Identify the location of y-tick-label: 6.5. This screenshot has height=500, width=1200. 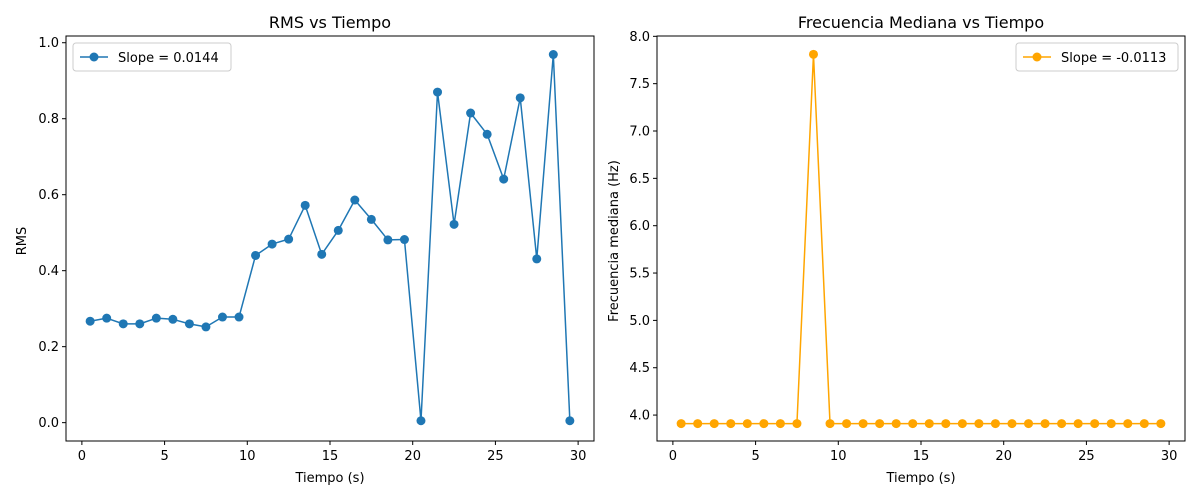
(639, 179).